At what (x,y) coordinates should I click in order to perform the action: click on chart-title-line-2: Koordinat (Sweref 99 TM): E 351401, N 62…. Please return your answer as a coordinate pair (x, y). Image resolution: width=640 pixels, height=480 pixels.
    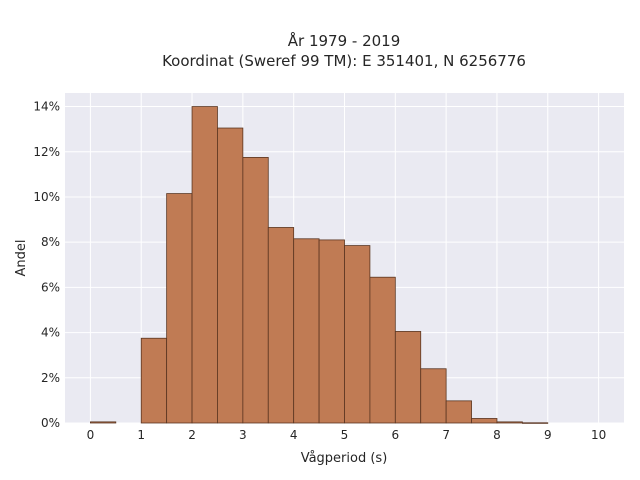
    Looking at the image, I should click on (344, 61).